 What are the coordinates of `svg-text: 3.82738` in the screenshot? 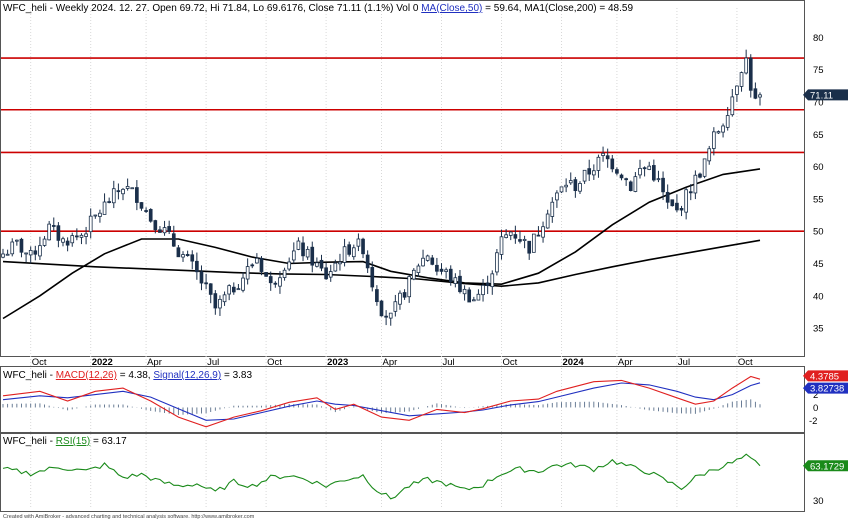 It's located at (827, 389).